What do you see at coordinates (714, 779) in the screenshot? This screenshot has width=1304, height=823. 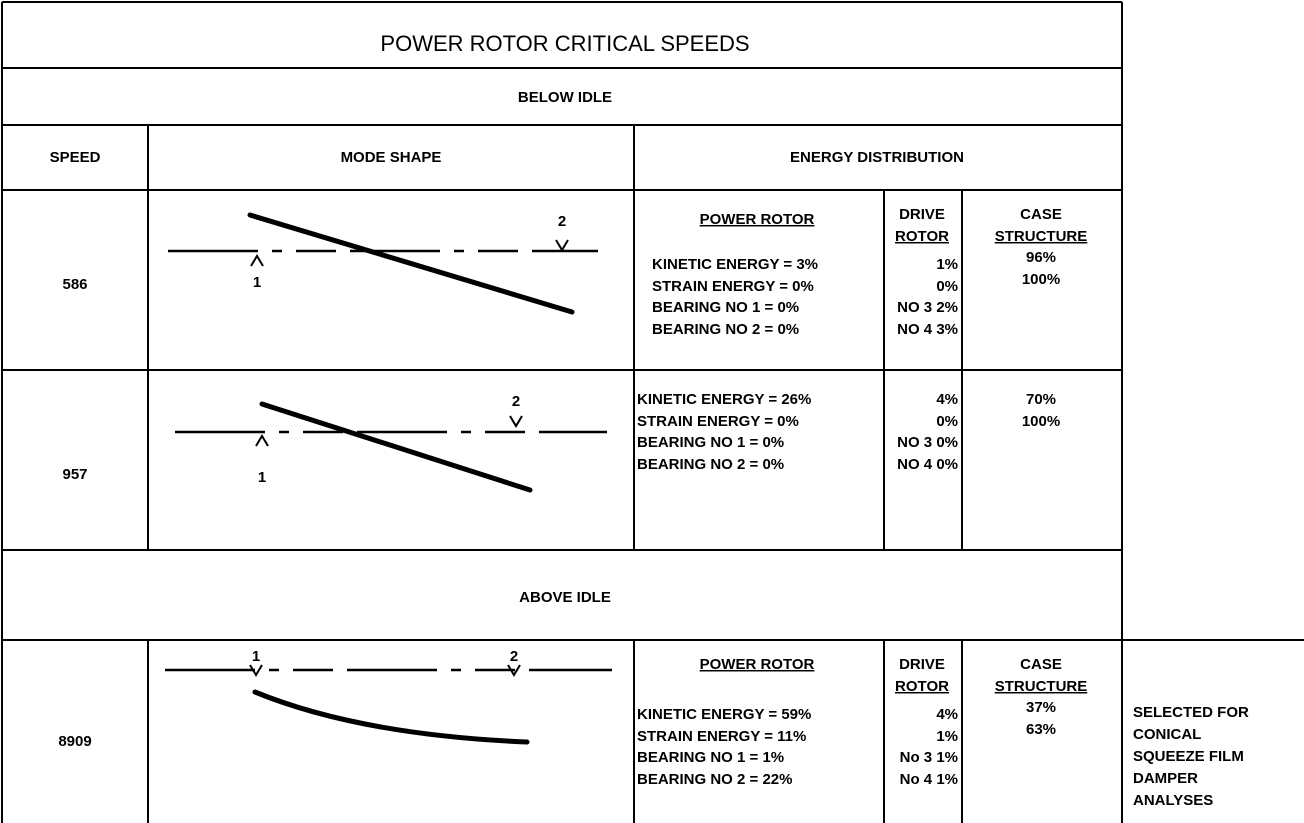 I see `power-rotor-line: BEARING NO 2 = 22%` at bounding box center [714, 779].